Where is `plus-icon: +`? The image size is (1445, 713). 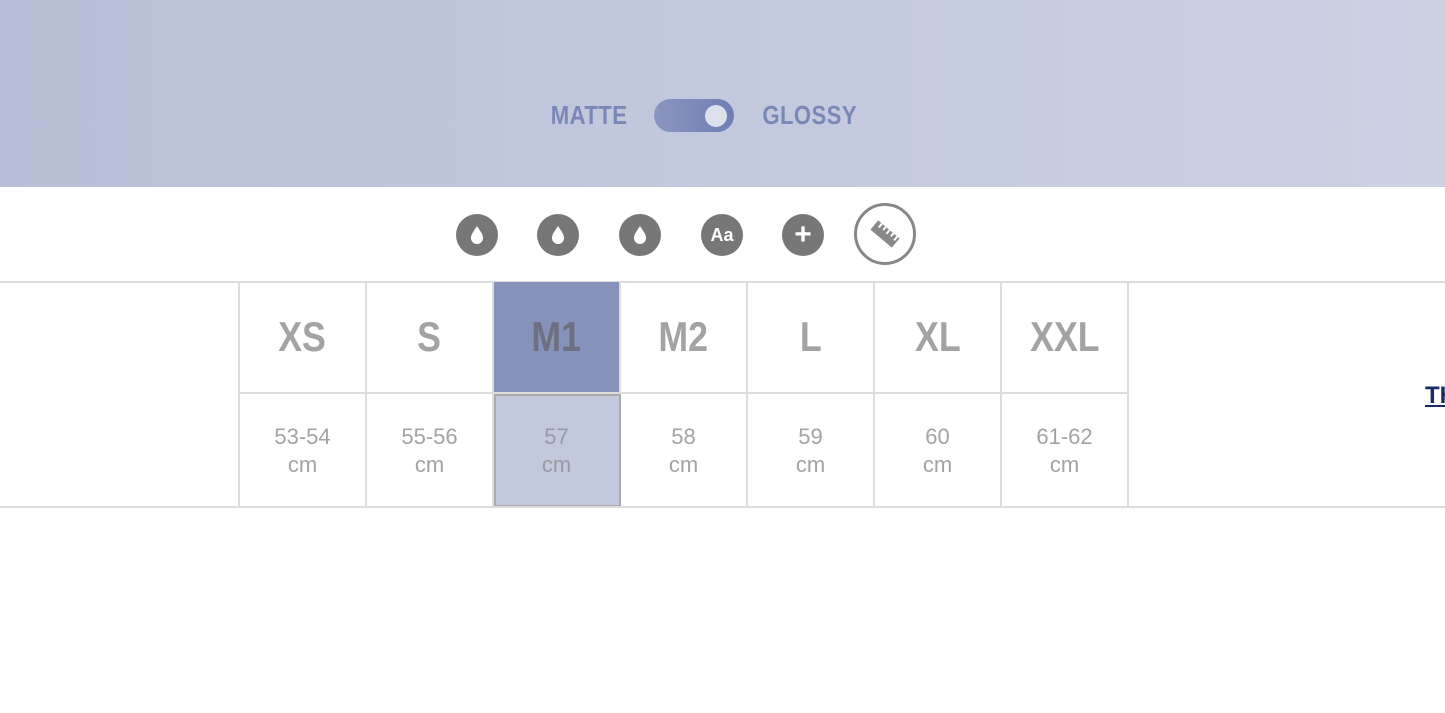
plus-icon: + is located at coordinates (803, 235).